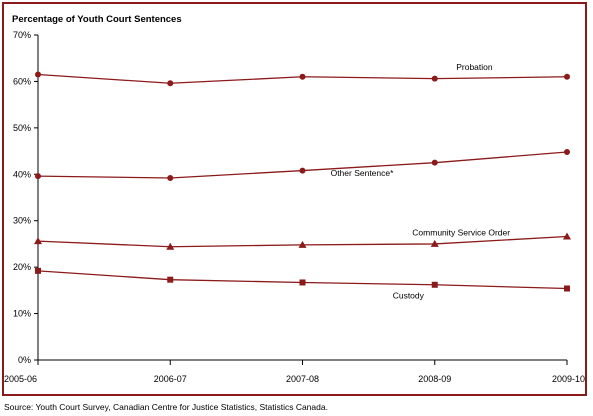  Describe the element at coordinates (170, 379) in the screenshot. I see `x-tick-label: 2006-07` at that location.